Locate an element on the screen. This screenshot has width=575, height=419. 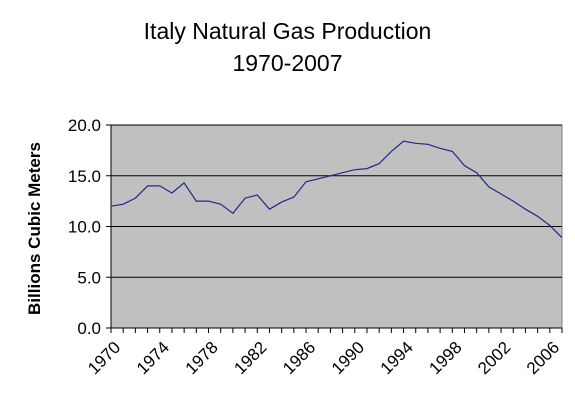
y-tick-label: 10.0 is located at coordinates (84, 227).